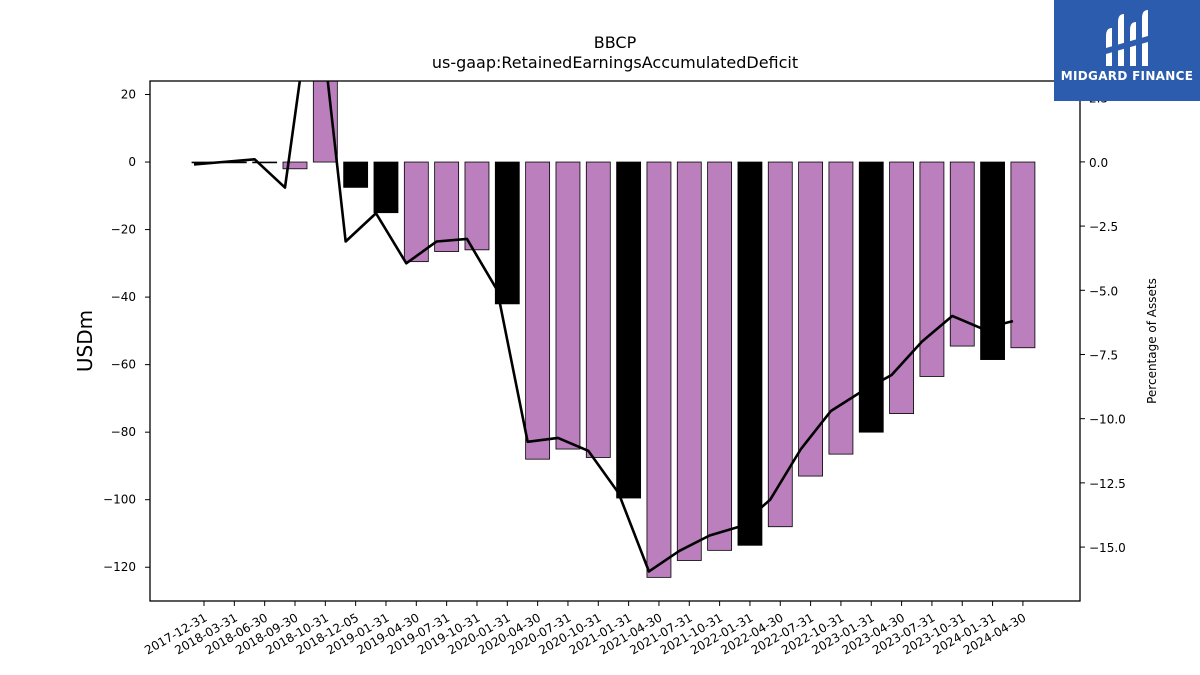  I want to click on y-tick-label: −20, so click(123, 230).